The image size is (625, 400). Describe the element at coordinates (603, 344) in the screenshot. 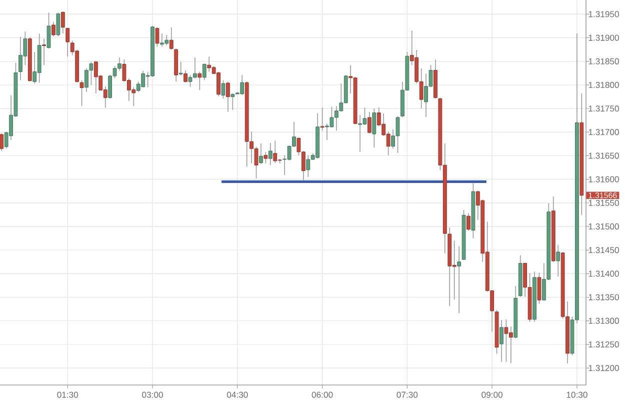

I see `y-tick-label: 1.31250` at that location.